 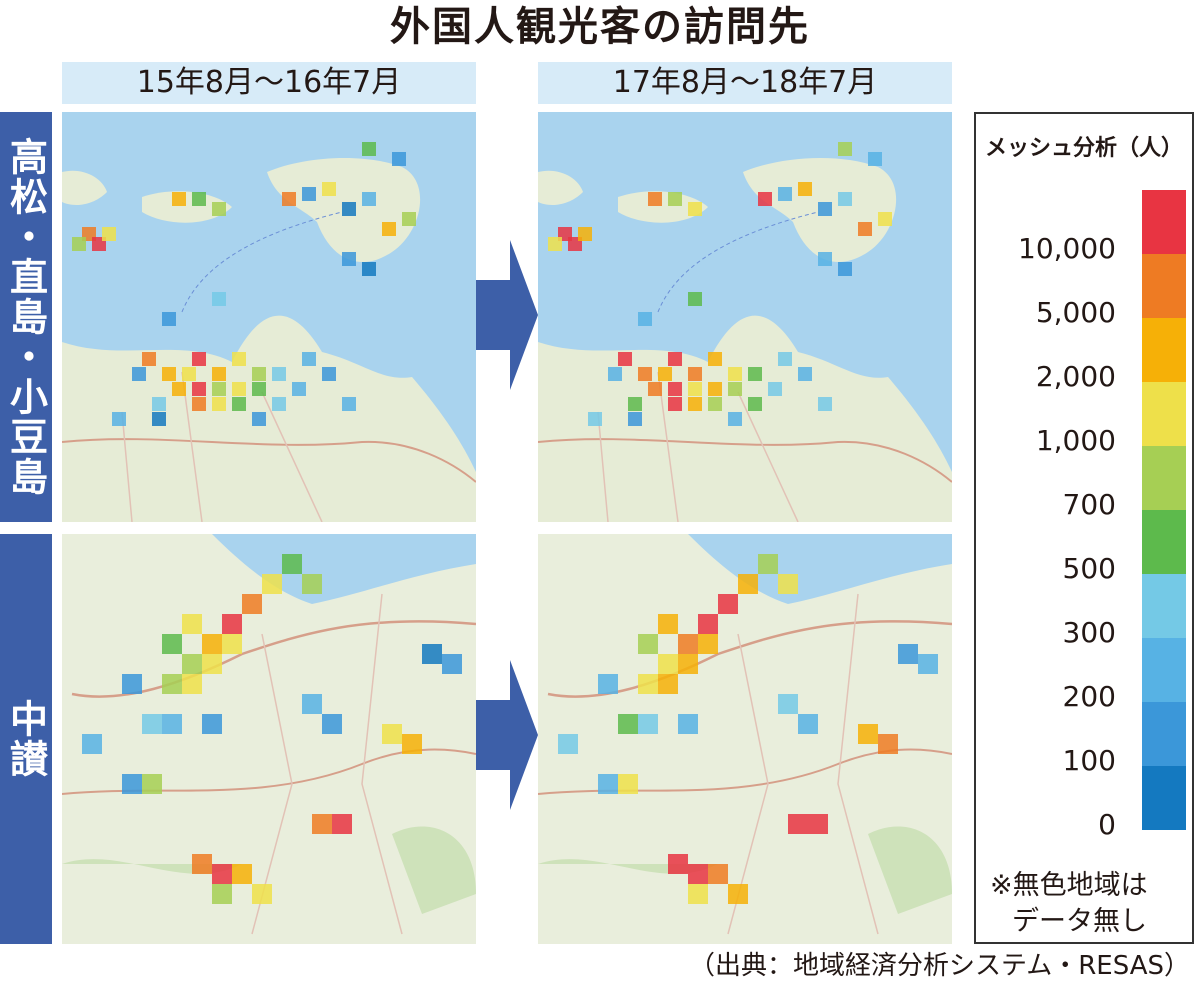 What do you see at coordinates (1089, 504) in the screenshot?
I see `legend-tick: 700` at bounding box center [1089, 504].